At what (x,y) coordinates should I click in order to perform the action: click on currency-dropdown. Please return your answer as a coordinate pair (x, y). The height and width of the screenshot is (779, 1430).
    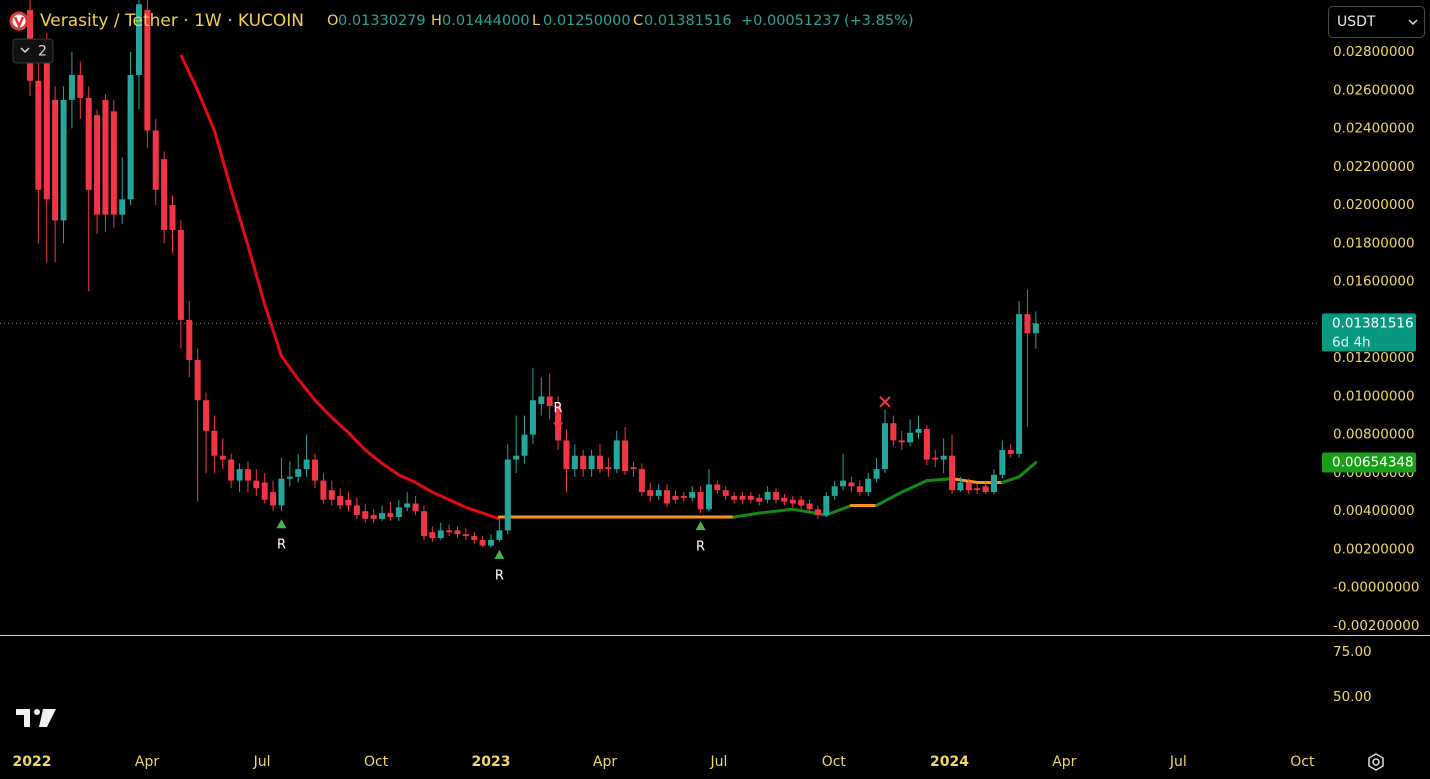
    Looking at the image, I should click on (1376, 22).